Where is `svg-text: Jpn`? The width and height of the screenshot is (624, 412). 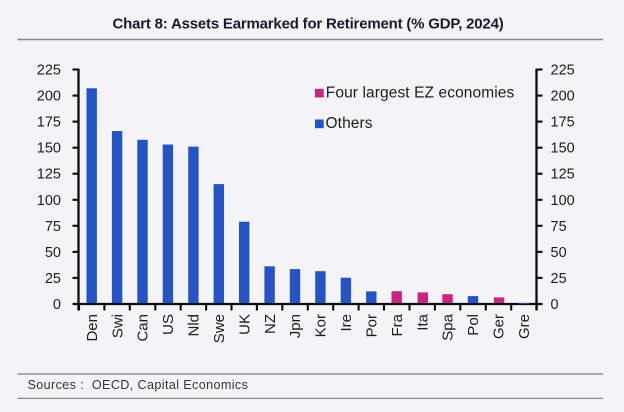
svg-text: Jpn is located at coordinates (295, 326).